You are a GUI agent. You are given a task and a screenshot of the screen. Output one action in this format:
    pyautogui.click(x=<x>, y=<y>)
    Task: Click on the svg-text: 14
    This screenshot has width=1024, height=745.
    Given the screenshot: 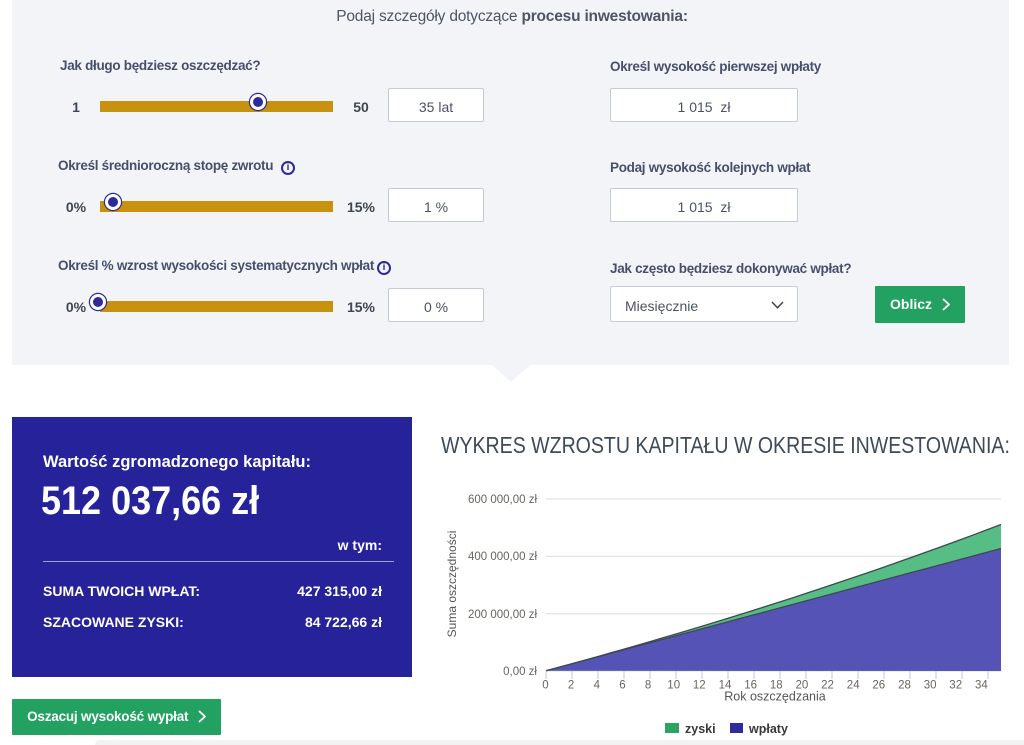 What is the action you would take?
    pyautogui.click(x=725, y=685)
    